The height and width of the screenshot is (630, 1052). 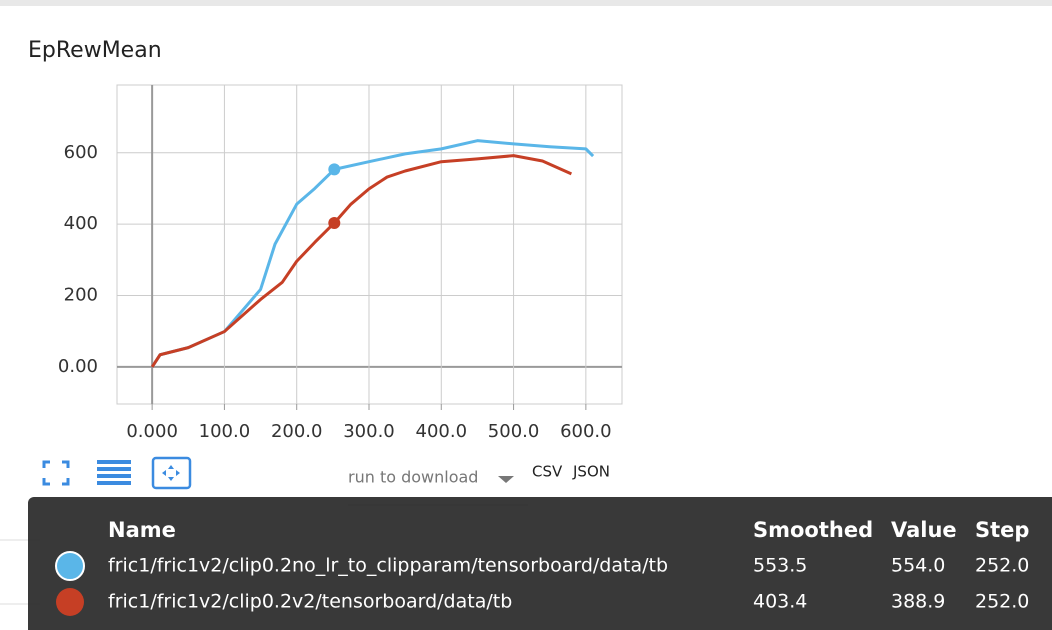 What do you see at coordinates (56, 473) in the screenshot?
I see `fullscreen-button` at bounding box center [56, 473].